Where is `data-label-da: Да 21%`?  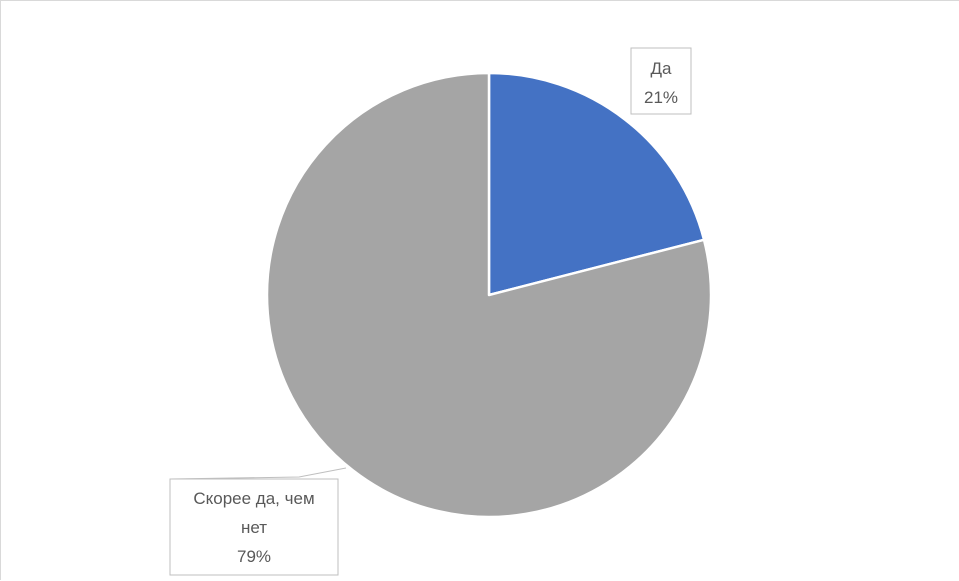
data-label-da: Да 21% is located at coordinates (661, 81).